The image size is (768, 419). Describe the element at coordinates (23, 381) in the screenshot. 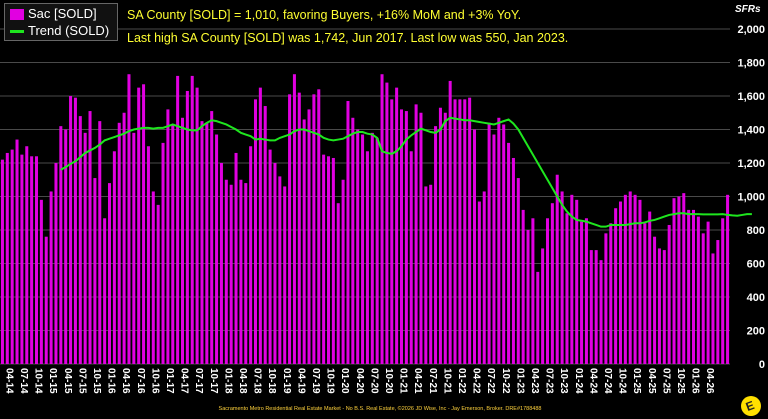

I see `x-tick-label: 07-14` at that location.